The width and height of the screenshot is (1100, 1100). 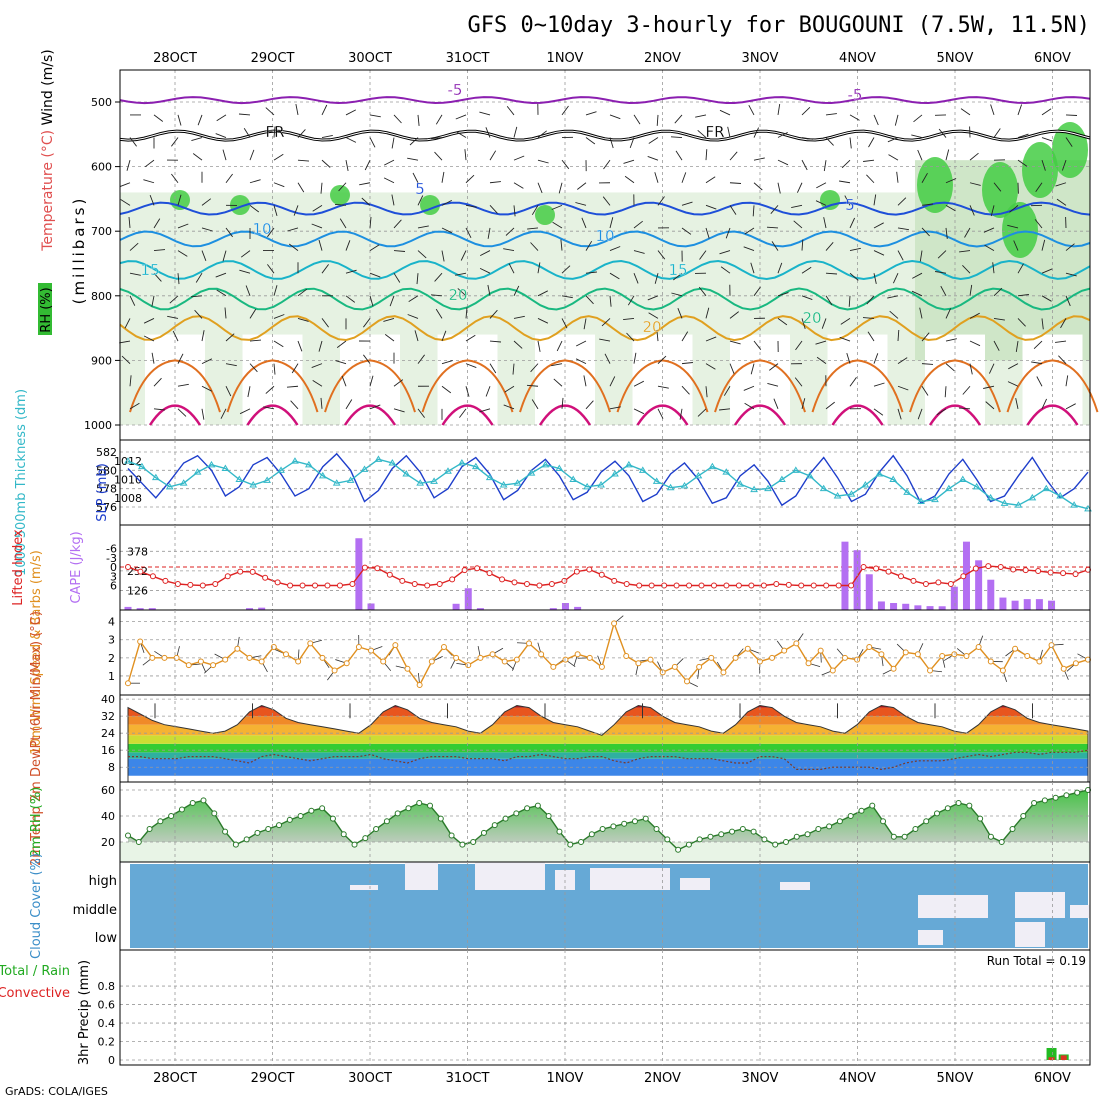 I want to click on top-day-tick: 3NOV, so click(x=760, y=58).